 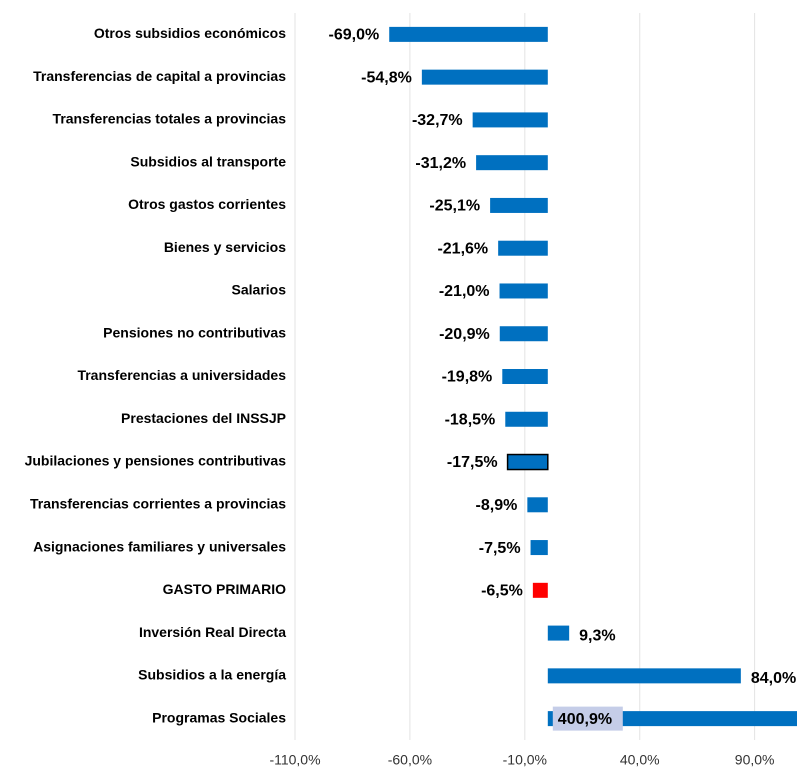 I want to click on value-label-bg, so click(x=587, y=718).